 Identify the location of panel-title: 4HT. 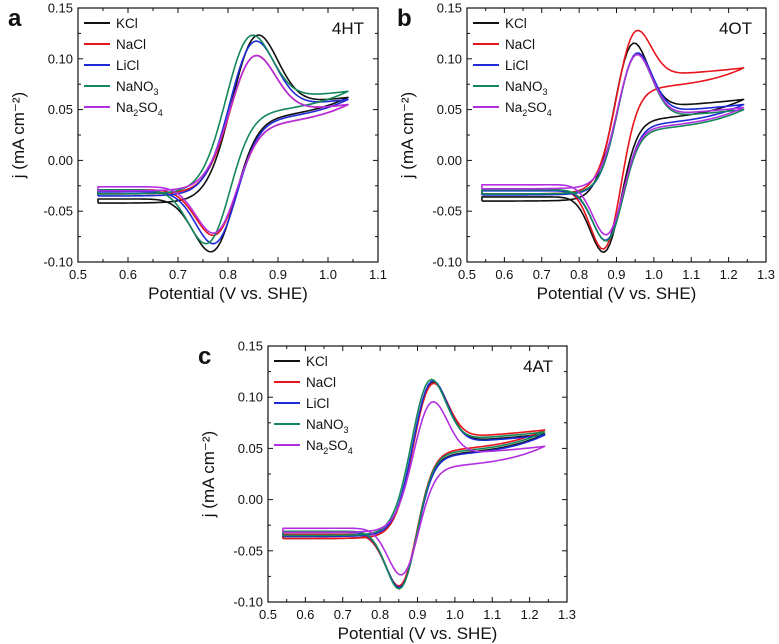
(348, 28).